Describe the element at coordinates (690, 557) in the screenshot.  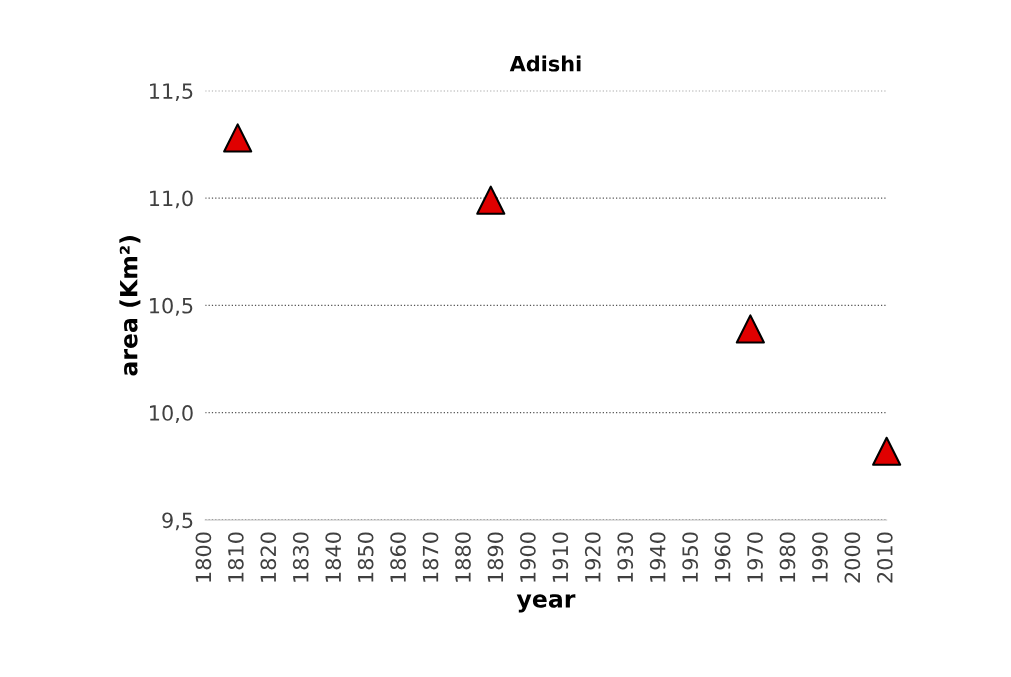
I see `x-tick-label: 1950` at that location.